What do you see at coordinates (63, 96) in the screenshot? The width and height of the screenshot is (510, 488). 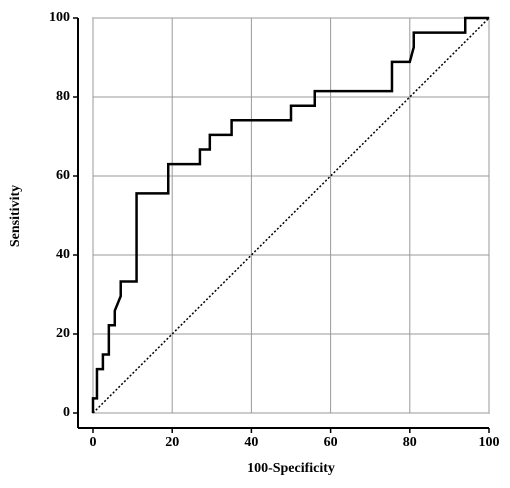 I see `y-tick-label: 80` at bounding box center [63, 96].